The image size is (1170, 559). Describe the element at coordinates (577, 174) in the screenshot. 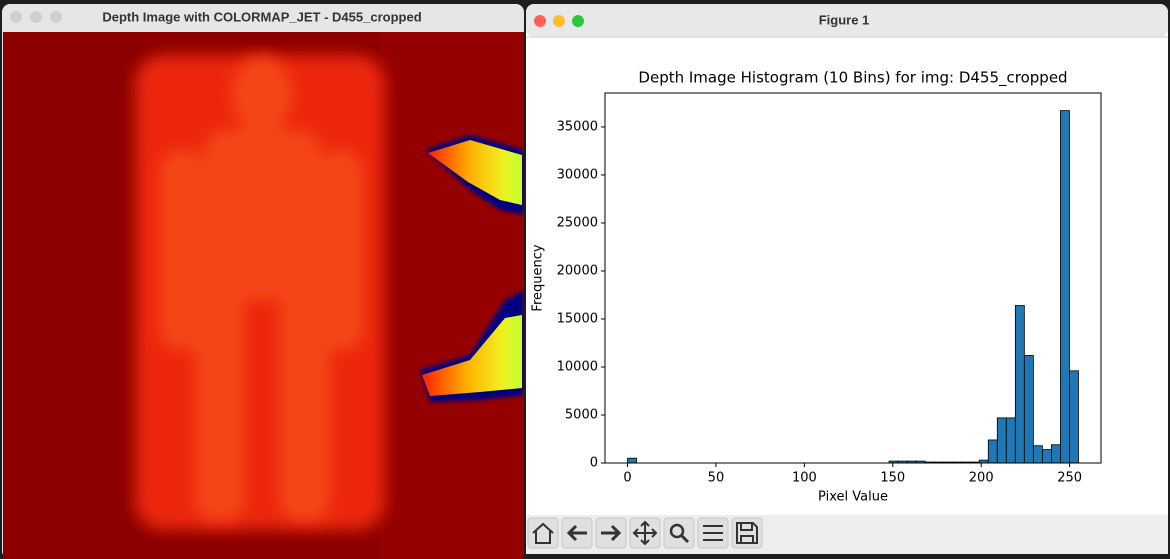

I see `y-tick-label: 30000` at that location.